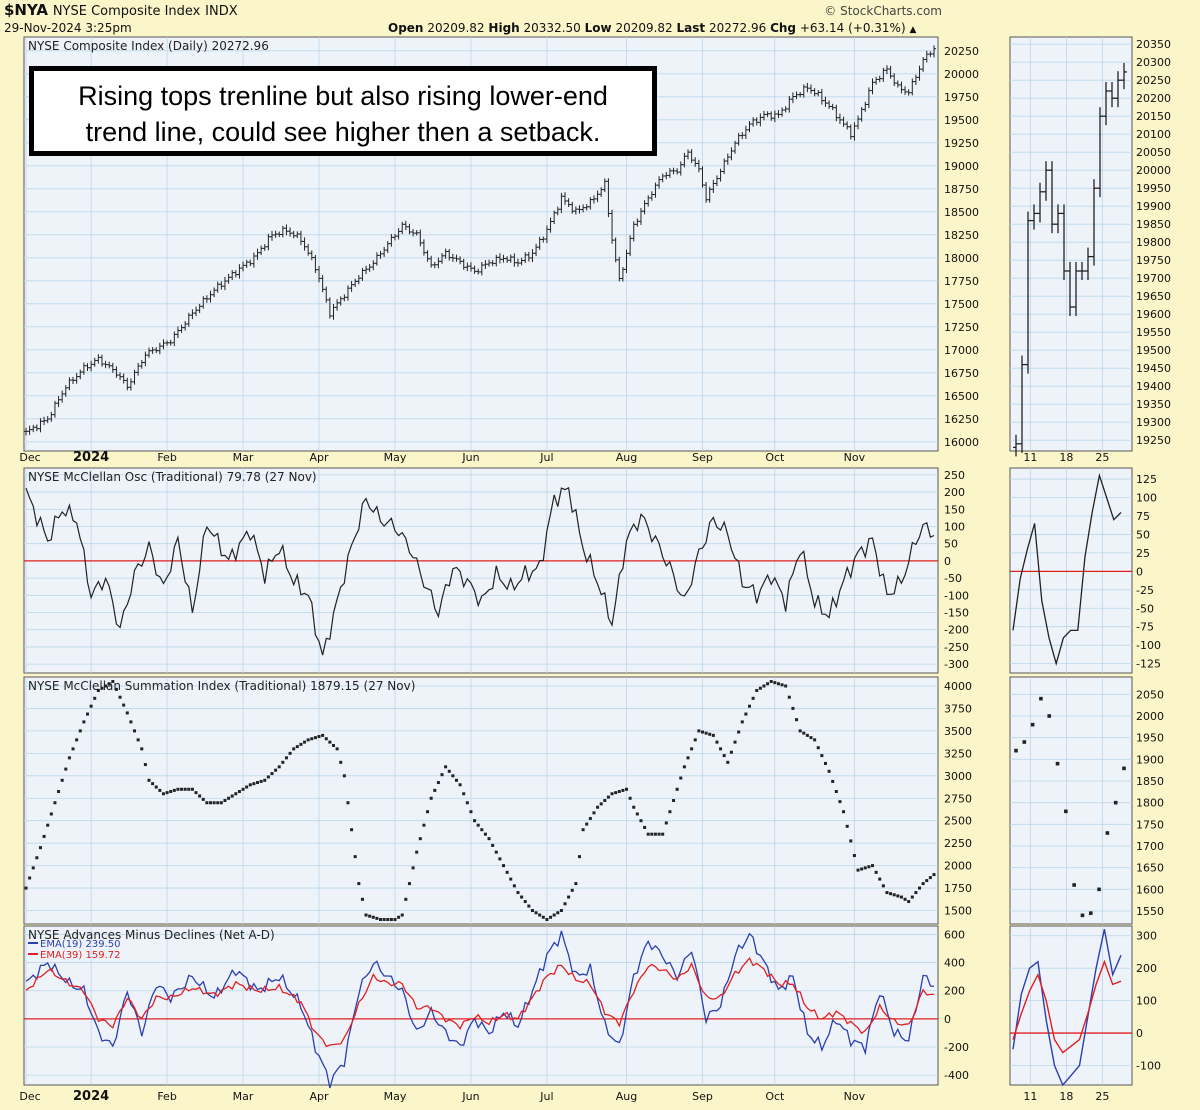 Image resolution: width=1200 pixels, height=1110 pixels. I want to click on oscillator-line, so click(480, 571).